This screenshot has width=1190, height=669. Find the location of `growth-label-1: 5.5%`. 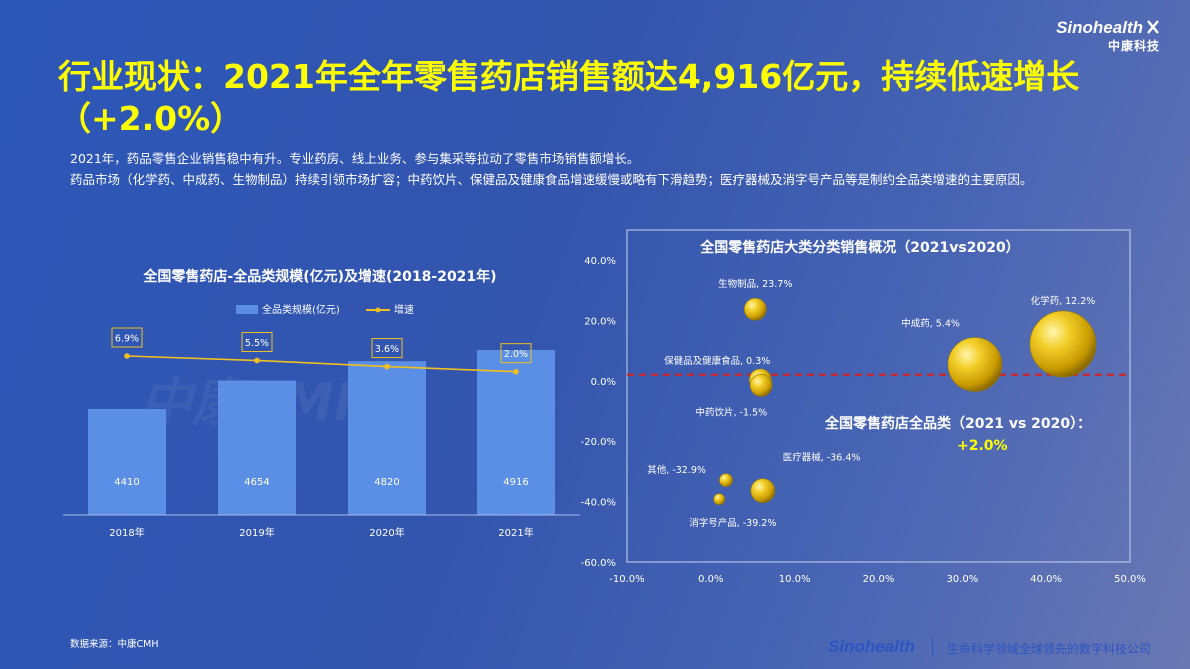

growth-label-1: 5.5% is located at coordinates (257, 343).